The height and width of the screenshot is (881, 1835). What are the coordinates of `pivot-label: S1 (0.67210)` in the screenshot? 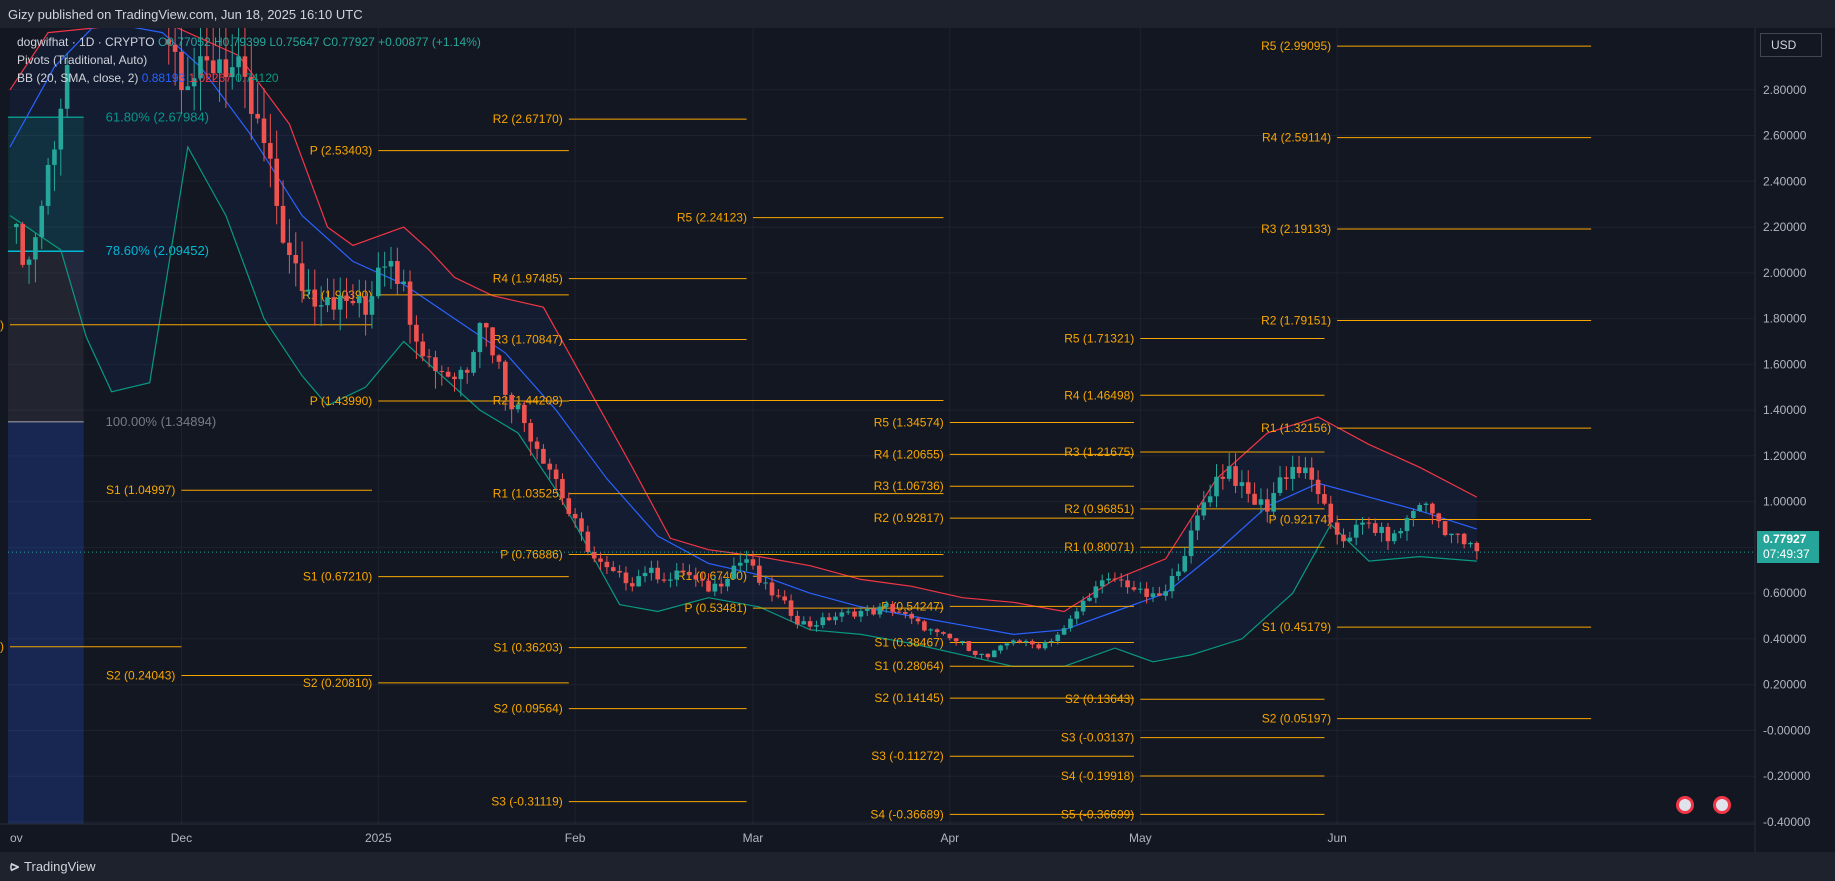 It's located at (337, 577).